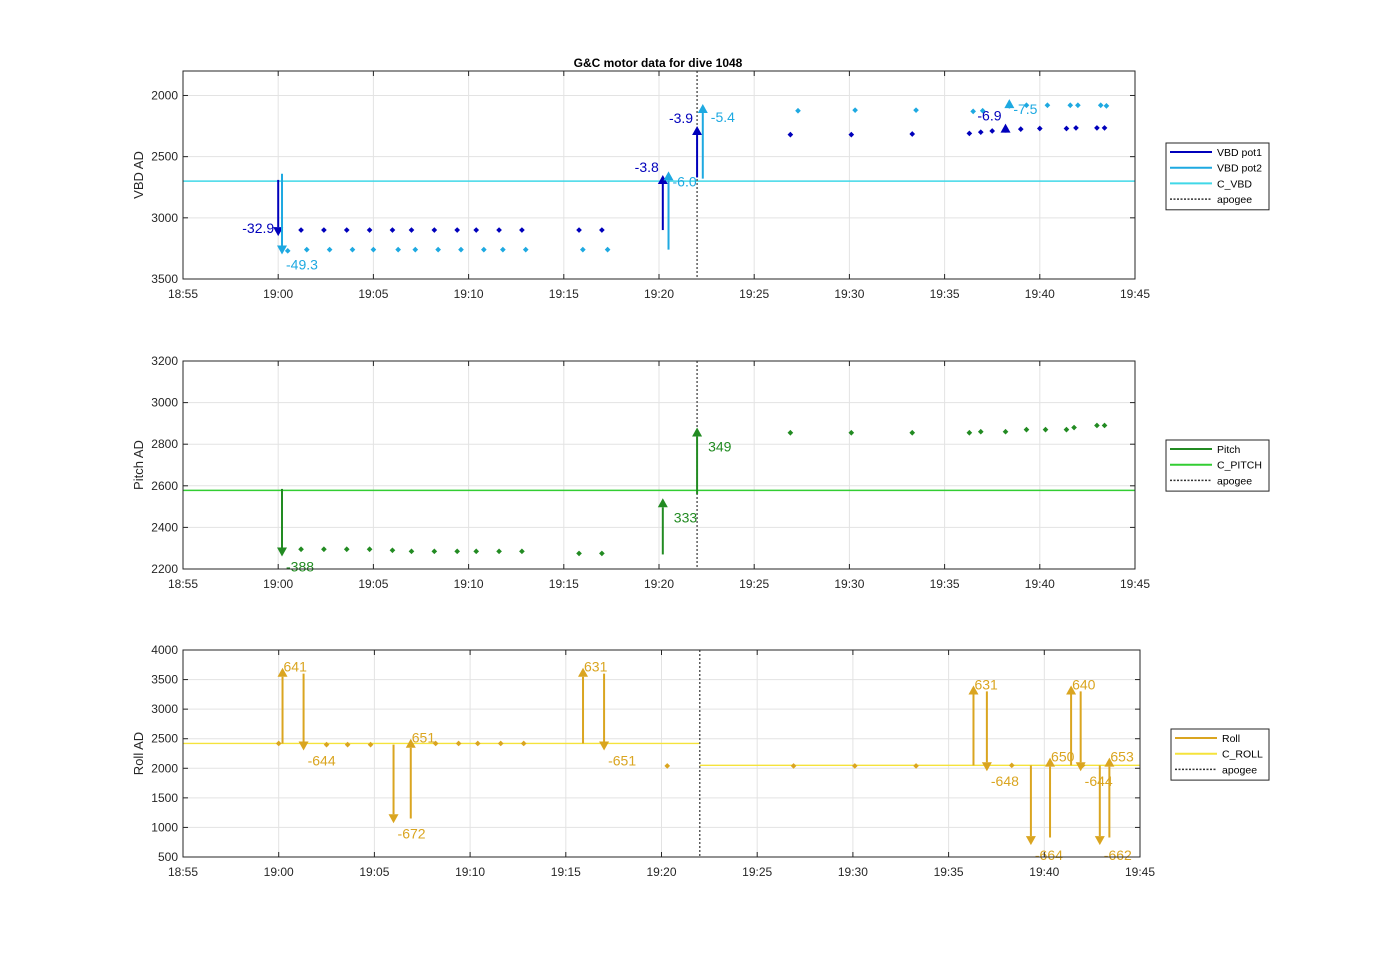  I want to click on arrow-label: -6.0, so click(685, 181).